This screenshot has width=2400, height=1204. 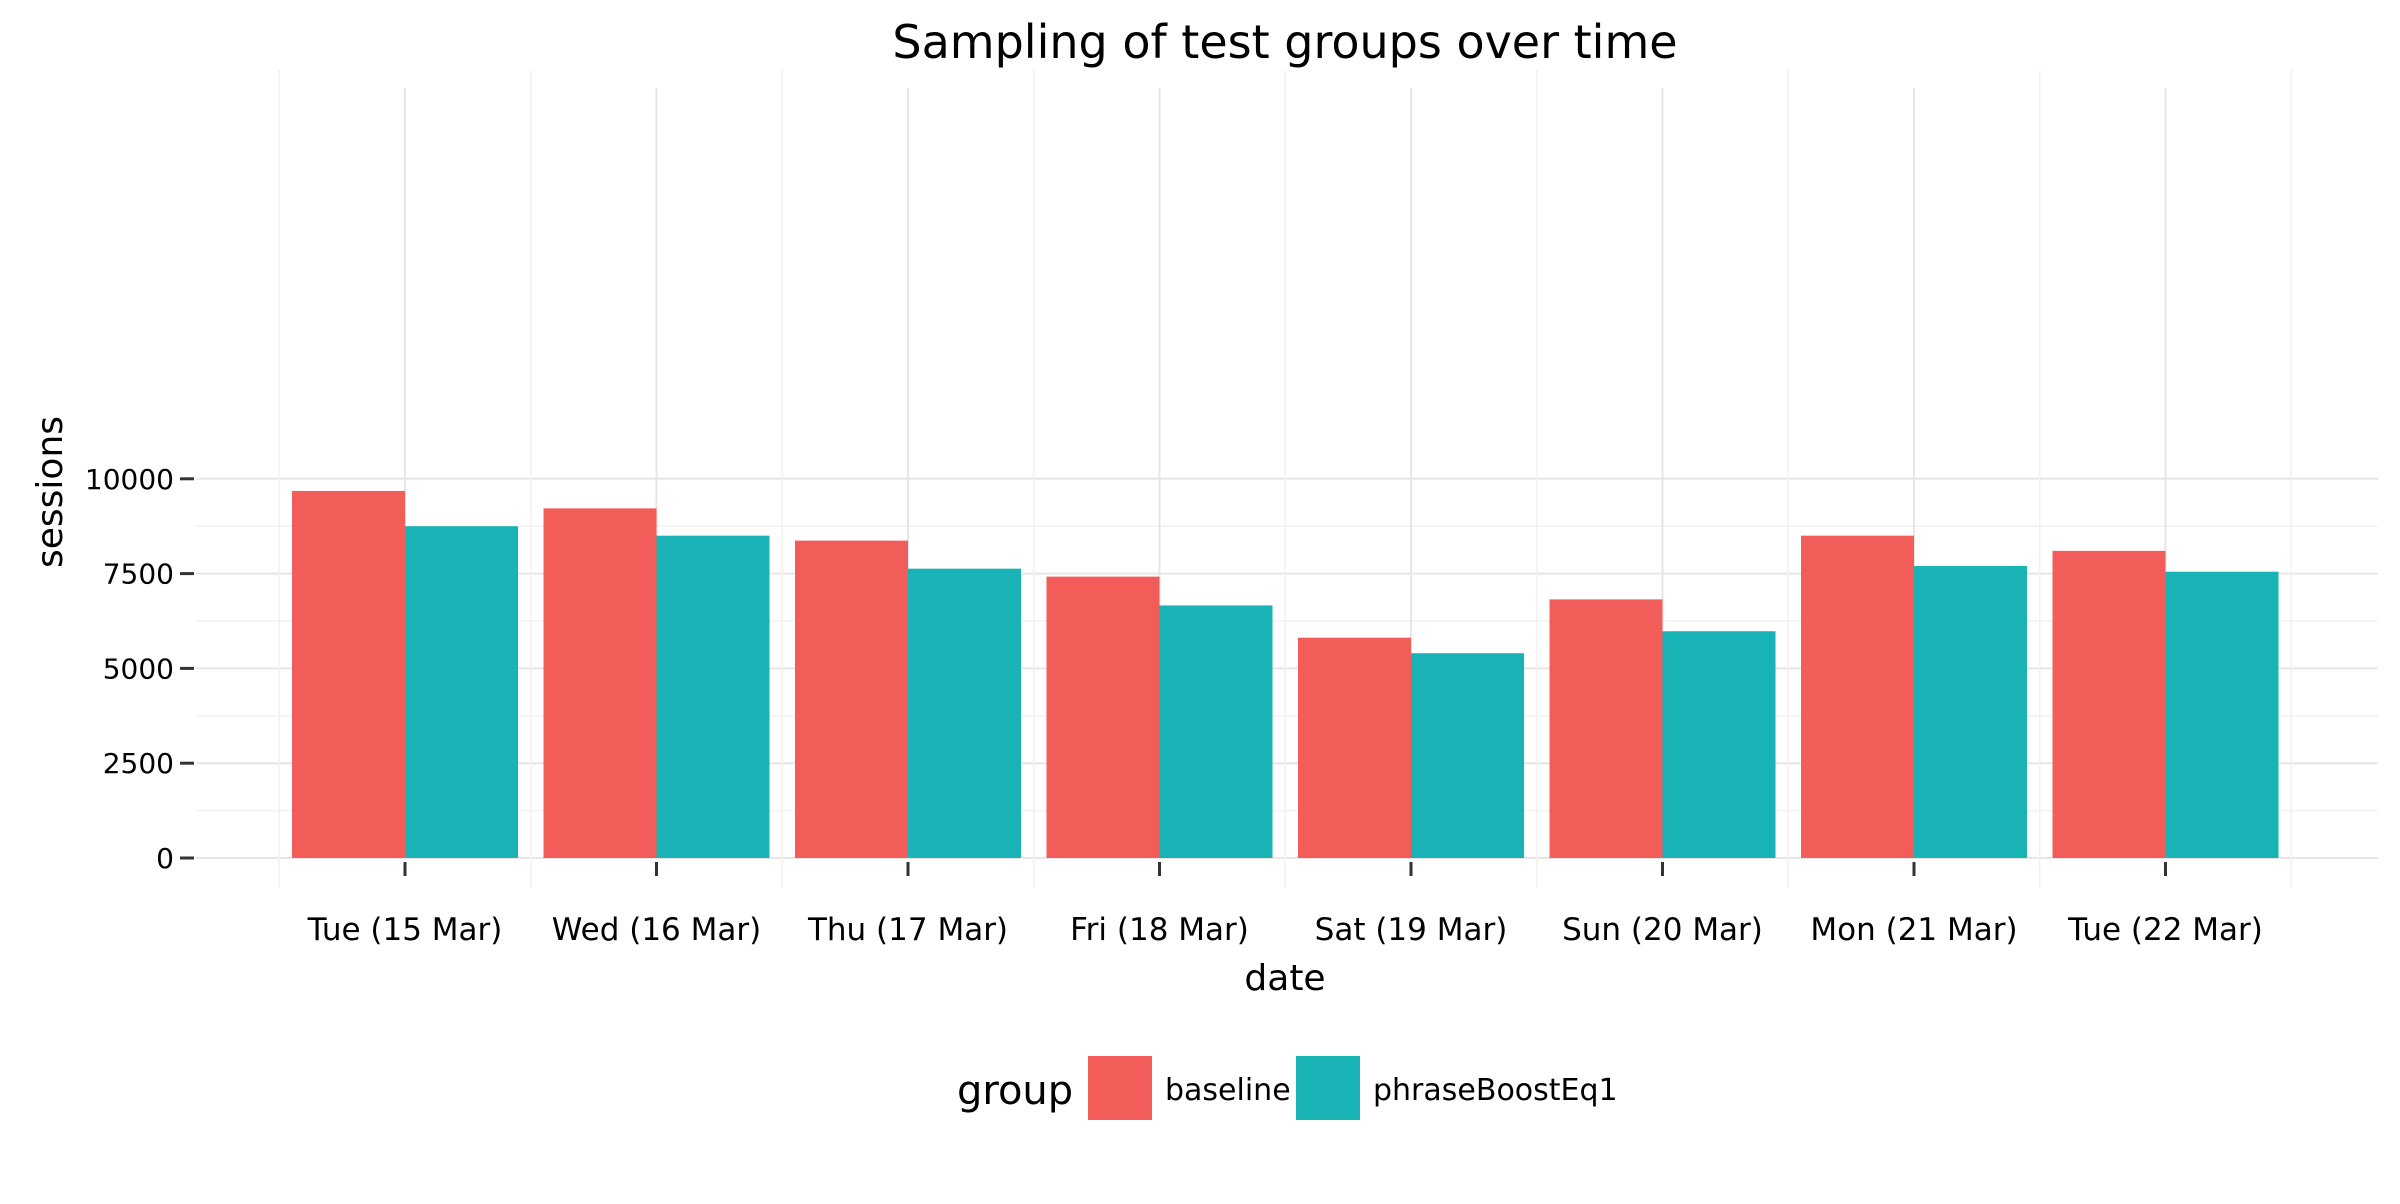 I want to click on chart-title: Sampling of test groups over time, so click(x=1284, y=42).